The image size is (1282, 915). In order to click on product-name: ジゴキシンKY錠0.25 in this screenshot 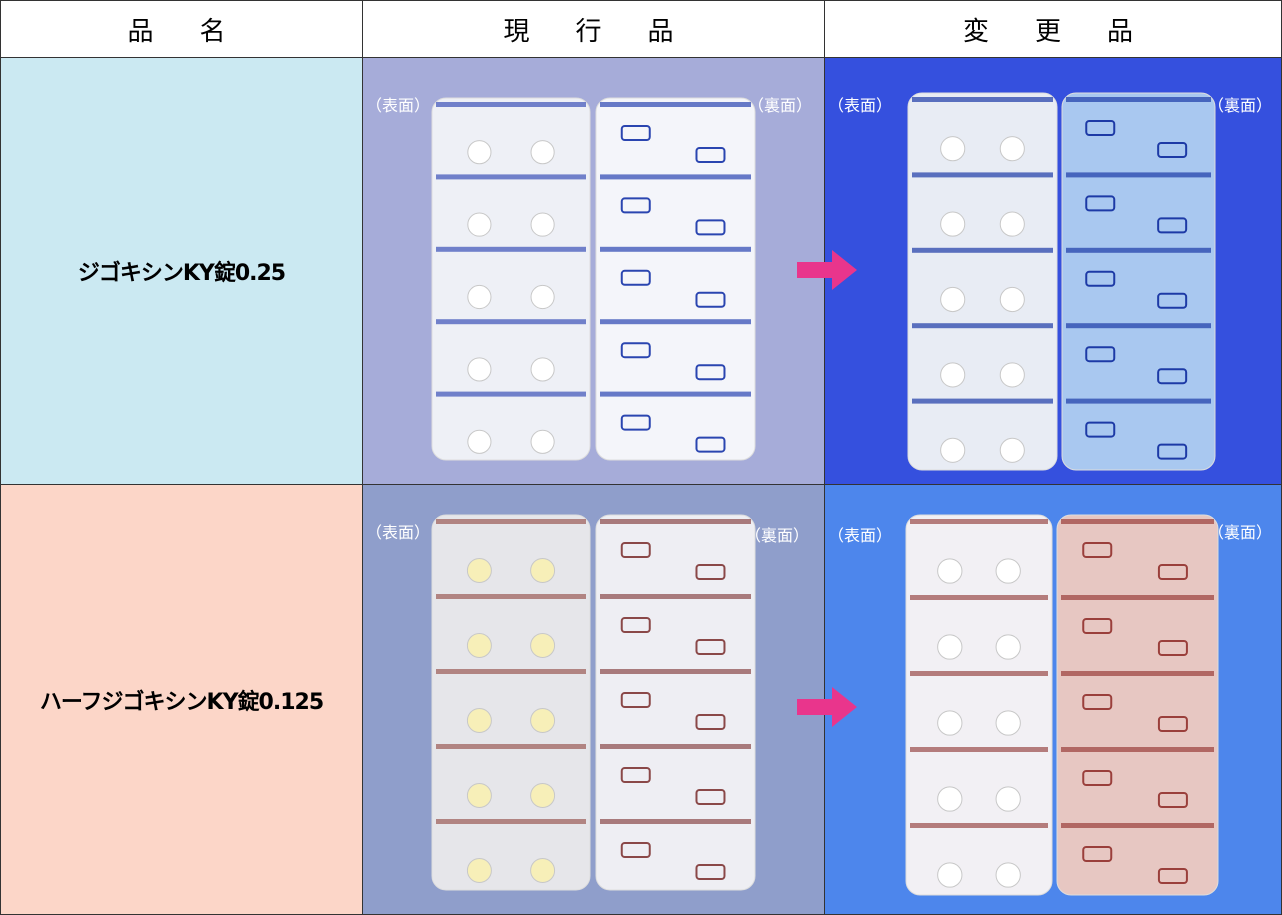, I will do `click(182, 271)`.